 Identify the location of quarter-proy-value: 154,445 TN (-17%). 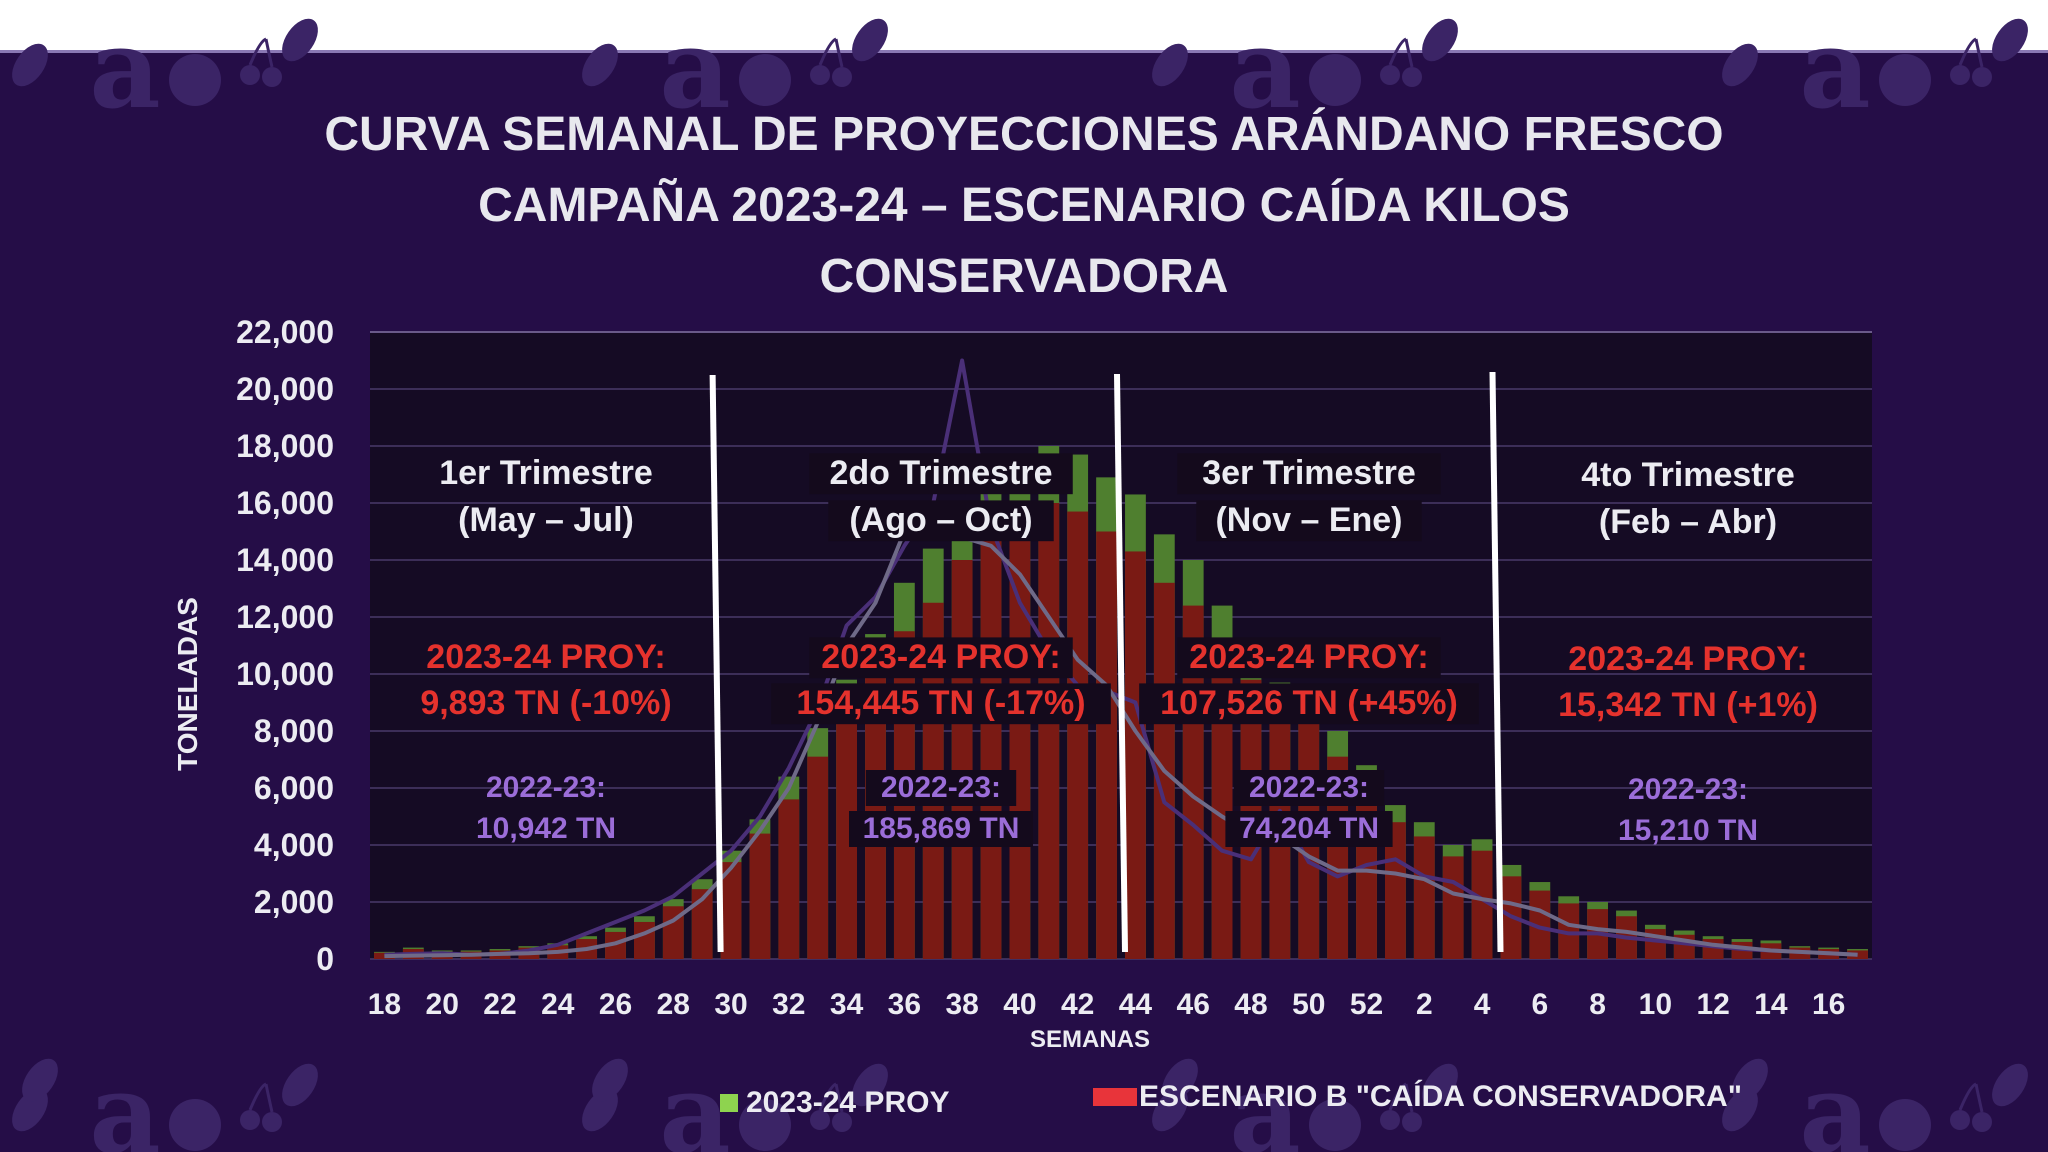
(940, 703).